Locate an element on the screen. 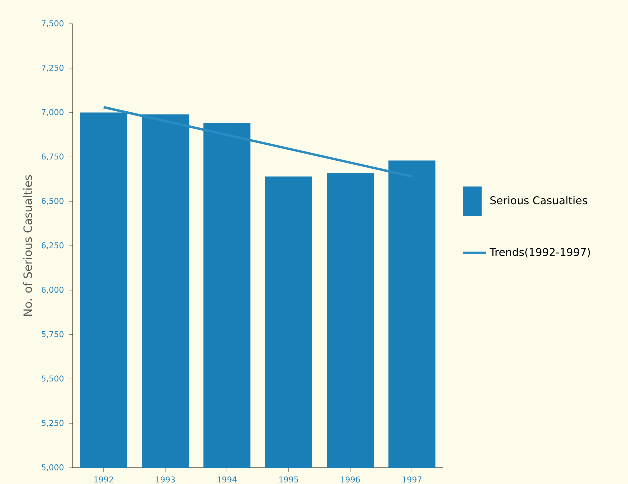 The height and width of the screenshot is (484, 628). y-tick-label: 7,250 is located at coordinates (53, 68).